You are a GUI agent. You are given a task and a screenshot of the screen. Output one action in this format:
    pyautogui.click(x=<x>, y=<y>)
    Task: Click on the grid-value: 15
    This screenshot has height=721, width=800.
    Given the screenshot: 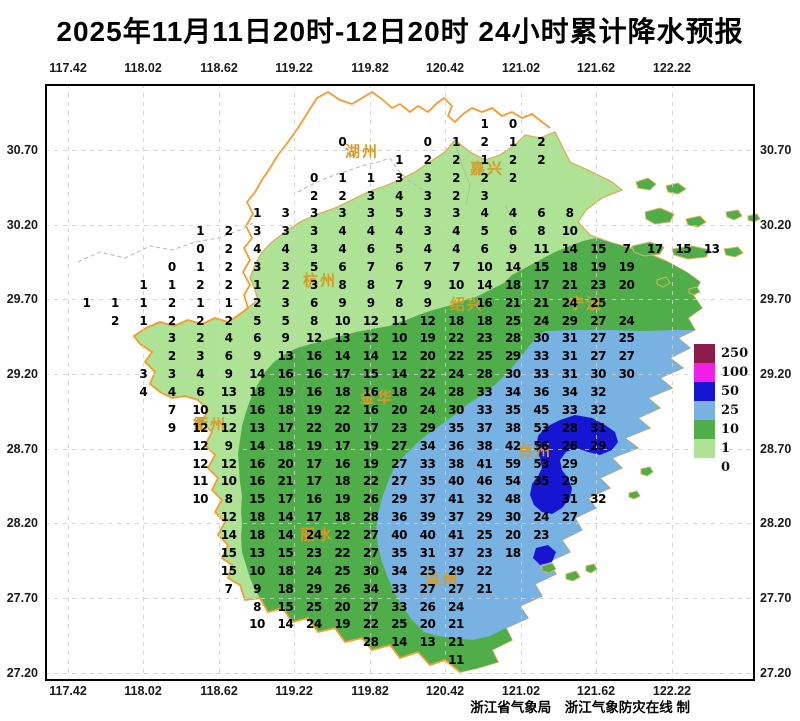 What is the action you would take?
    pyautogui.click(x=370, y=374)
    